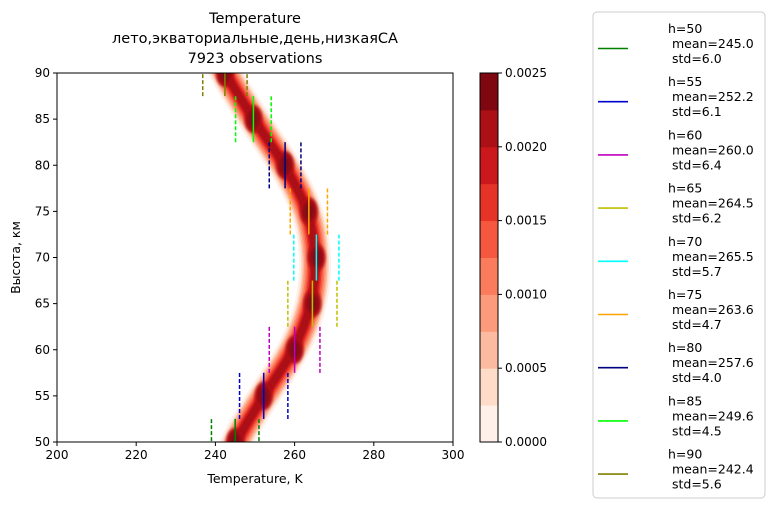 This screenshot has height=510, width=774. What do you see at coordinates (526, 294) in the screenshot?
I see `colorbar-tick-label: 0.0010` at bounding box center [526, 294].